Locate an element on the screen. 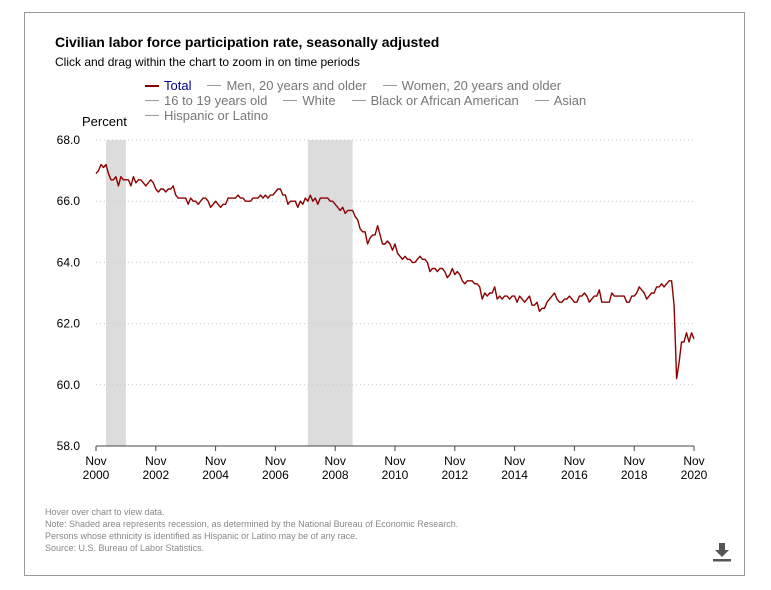 The height and width of the screenshot is (590, 771). x-tick-year: 2006 is located at coordinates (275, 475).